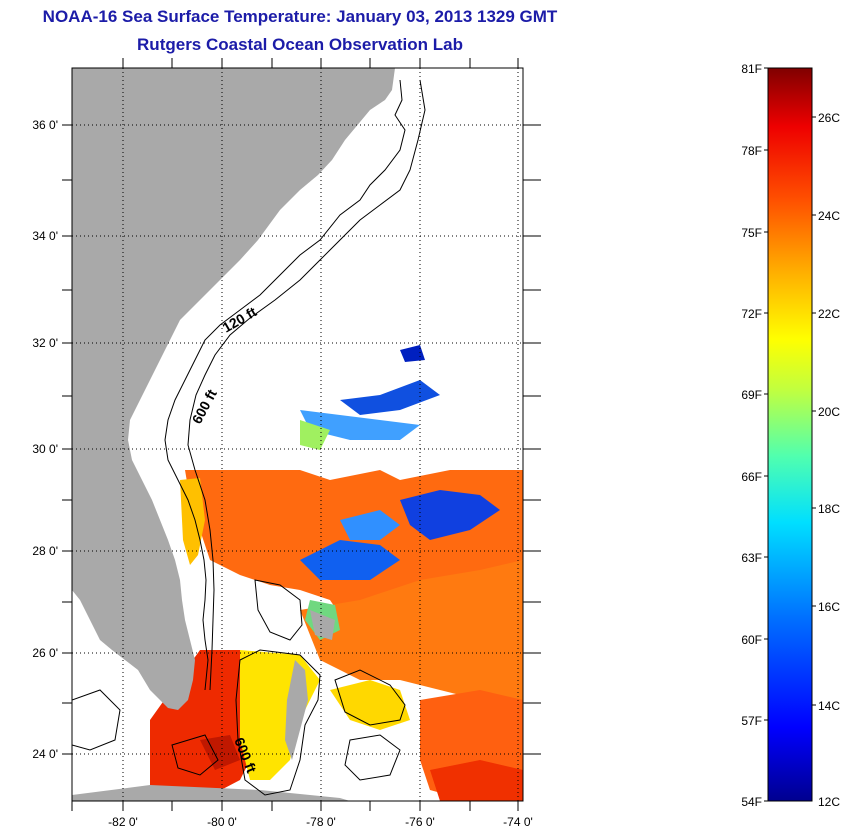 The height and width of the screenshot is (832, 849). Describe the element at coordinates (45, 125) in the screenshot. I see `lat-label-36: 36 0'` at that location.